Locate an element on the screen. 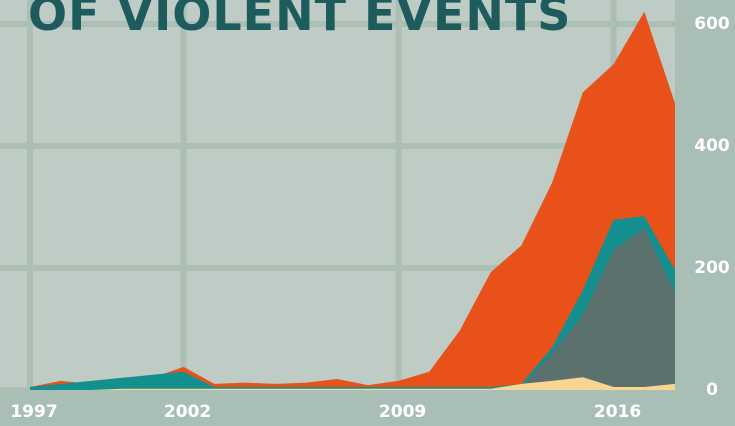 The height and width of the screenshot is (426, 735). x-tick-label: 1997 is located at coordinates (33, 412).